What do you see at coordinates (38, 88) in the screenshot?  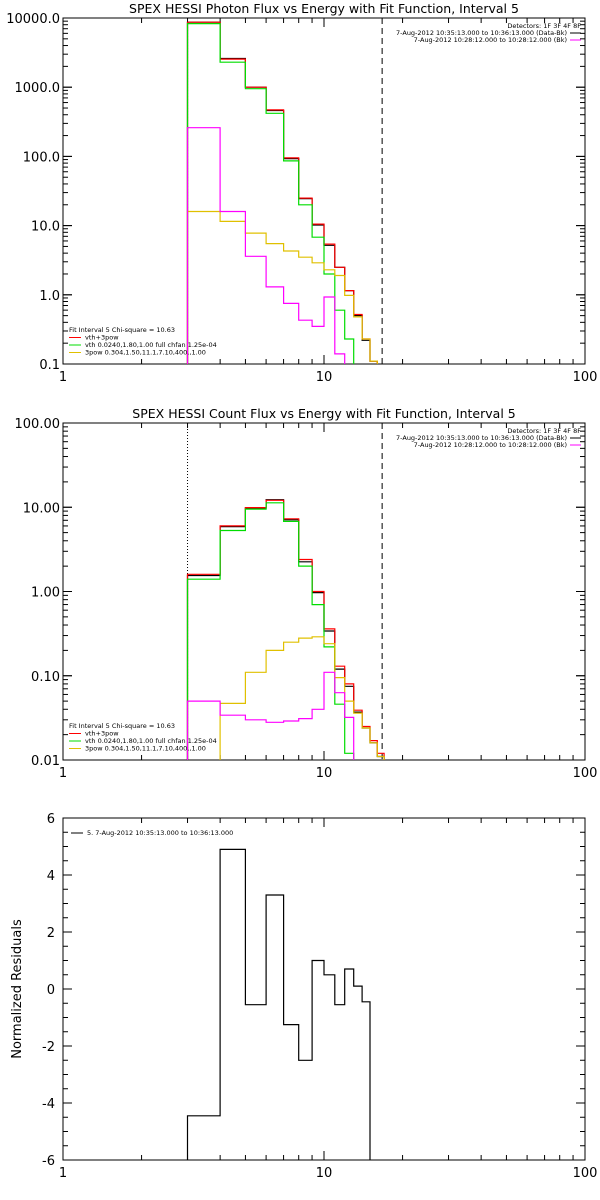 I see `y-tick-label: 1000.0` at bounding box center [38, 88].